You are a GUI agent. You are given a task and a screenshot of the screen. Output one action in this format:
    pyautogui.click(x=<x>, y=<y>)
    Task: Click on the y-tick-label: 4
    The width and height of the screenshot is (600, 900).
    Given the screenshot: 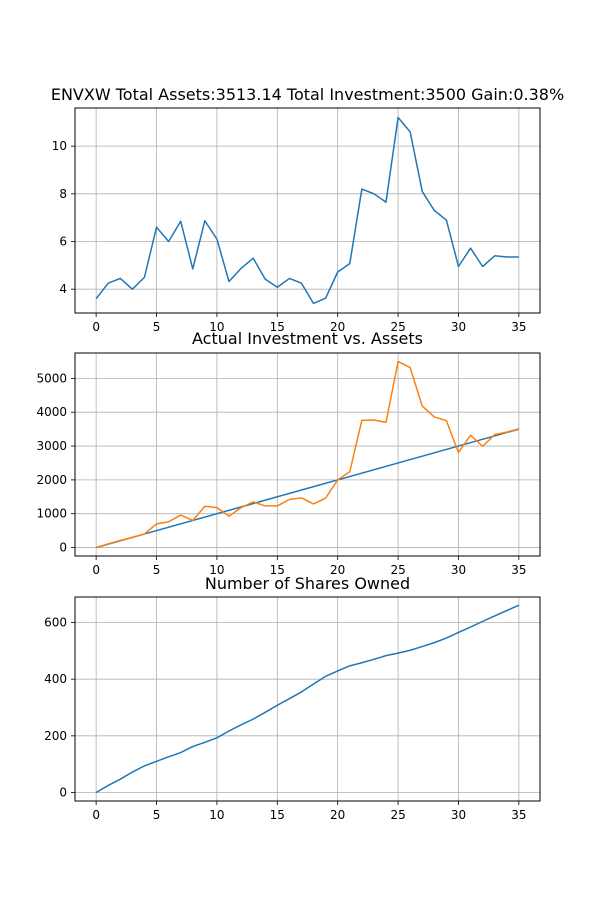 What is the action you would take?
    pyautogui.click(x=63, y=289)
    